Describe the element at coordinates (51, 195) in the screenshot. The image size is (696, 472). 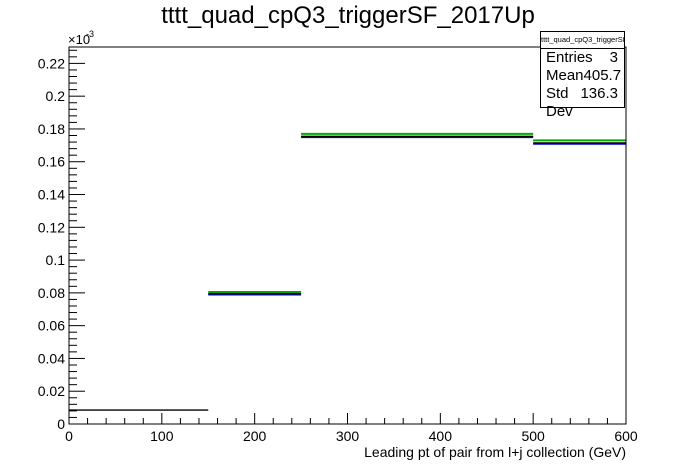
I see `y-tick-label: 0.14` at that location.